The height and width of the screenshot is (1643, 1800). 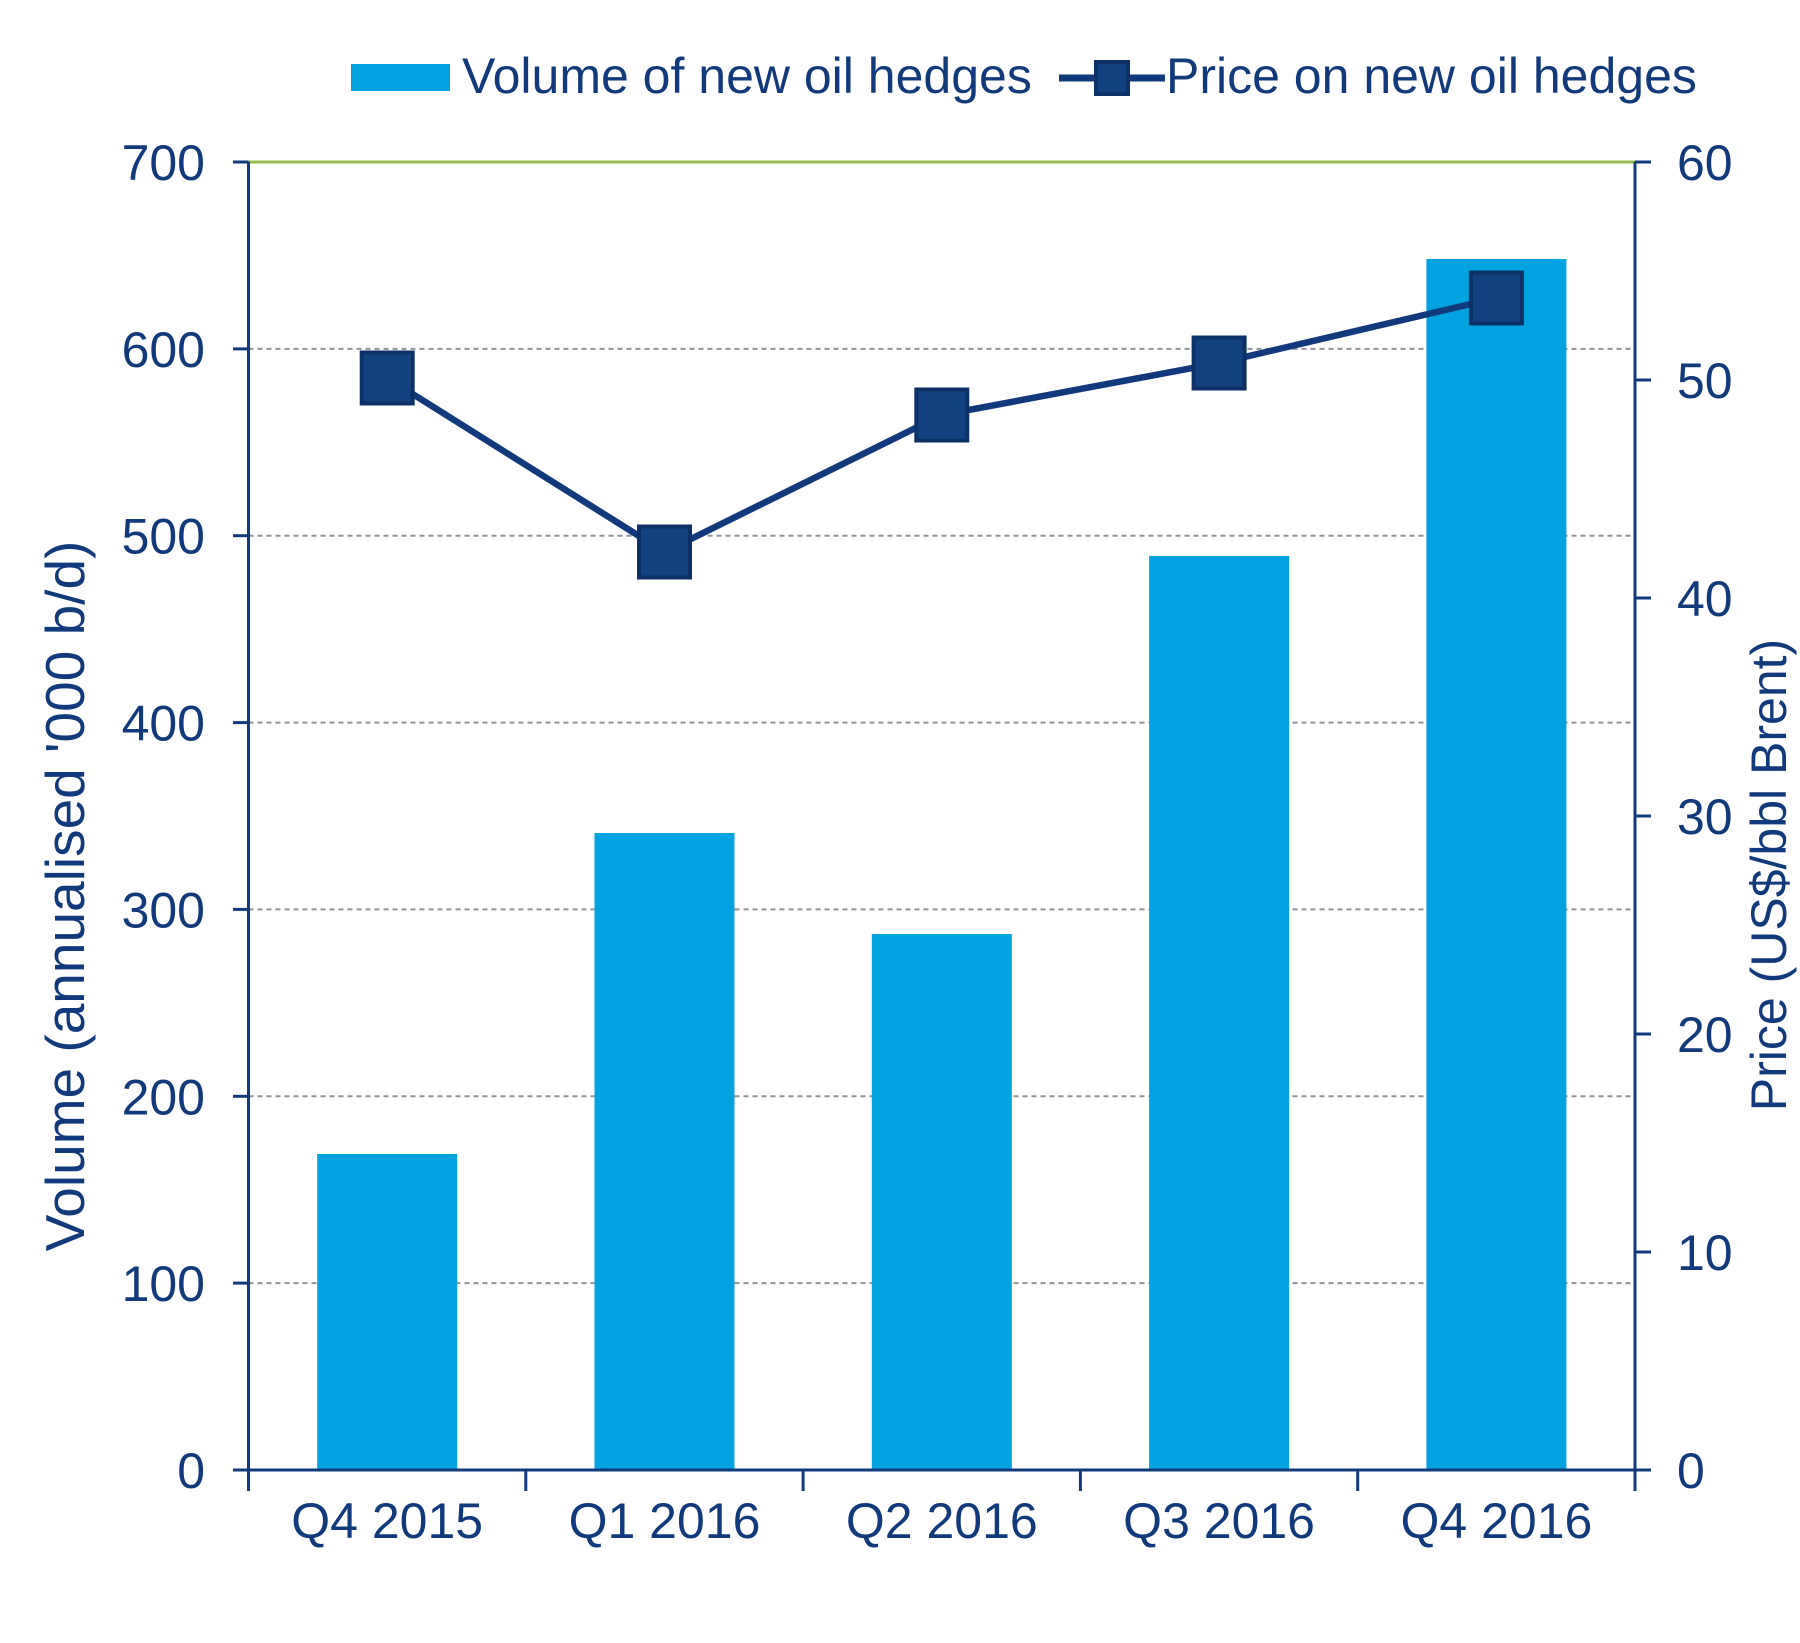 I want to click on svg-text: 100, so click(x=163, y=1284).